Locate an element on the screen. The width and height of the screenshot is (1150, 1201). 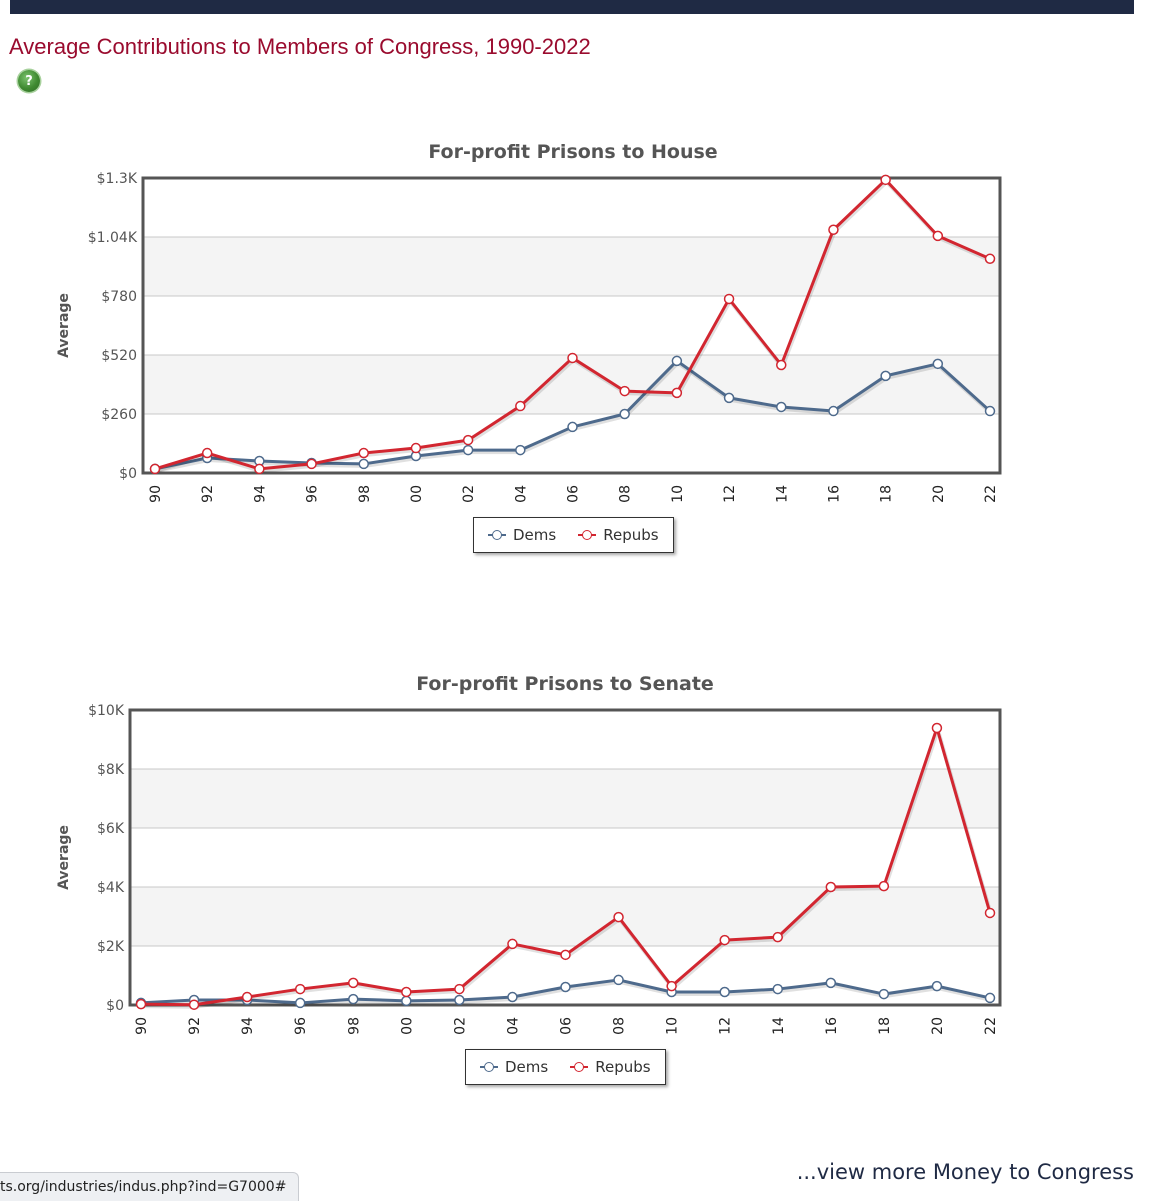
x-tick-label: 00 is located at coordinates (407, 1026).